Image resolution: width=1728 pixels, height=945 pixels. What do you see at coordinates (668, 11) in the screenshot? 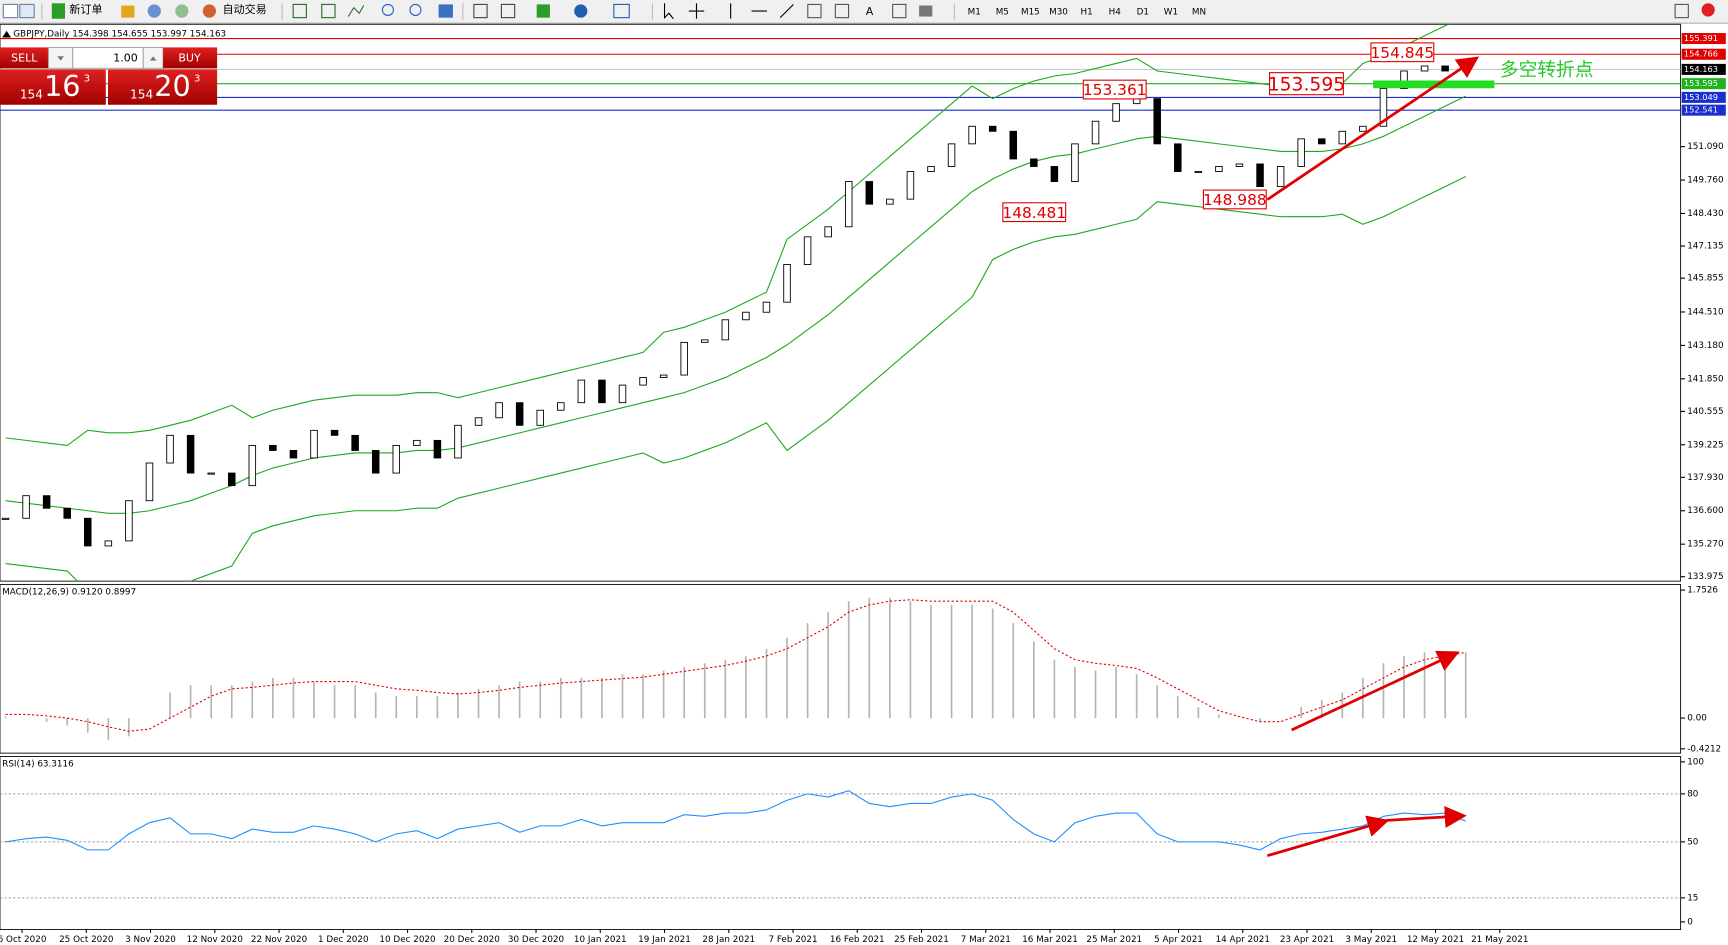
I see `icon-cursor` at bounding box center [668, 11].